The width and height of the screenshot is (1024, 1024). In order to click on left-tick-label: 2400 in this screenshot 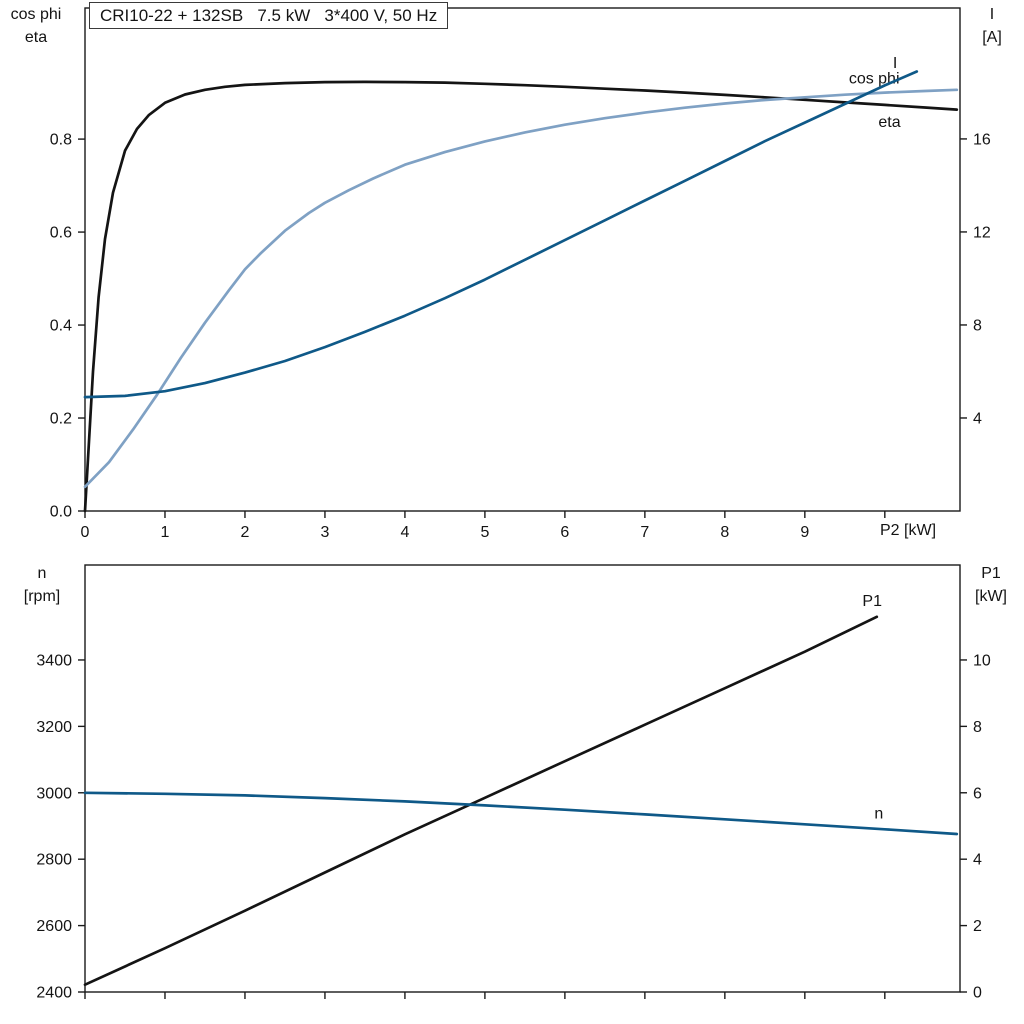, I will do `click(54, 993)`.